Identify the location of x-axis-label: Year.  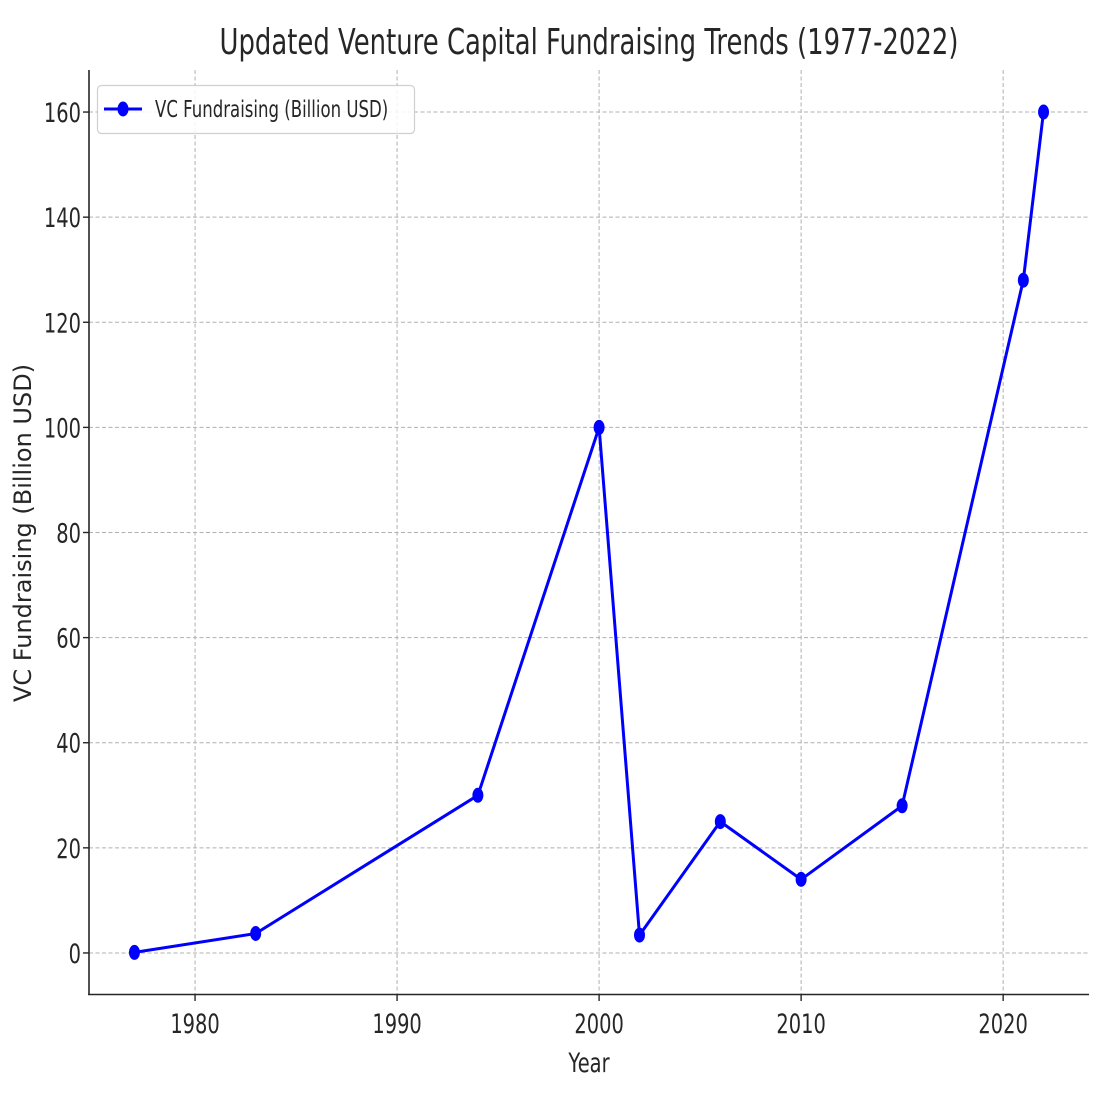
(589, 1063).